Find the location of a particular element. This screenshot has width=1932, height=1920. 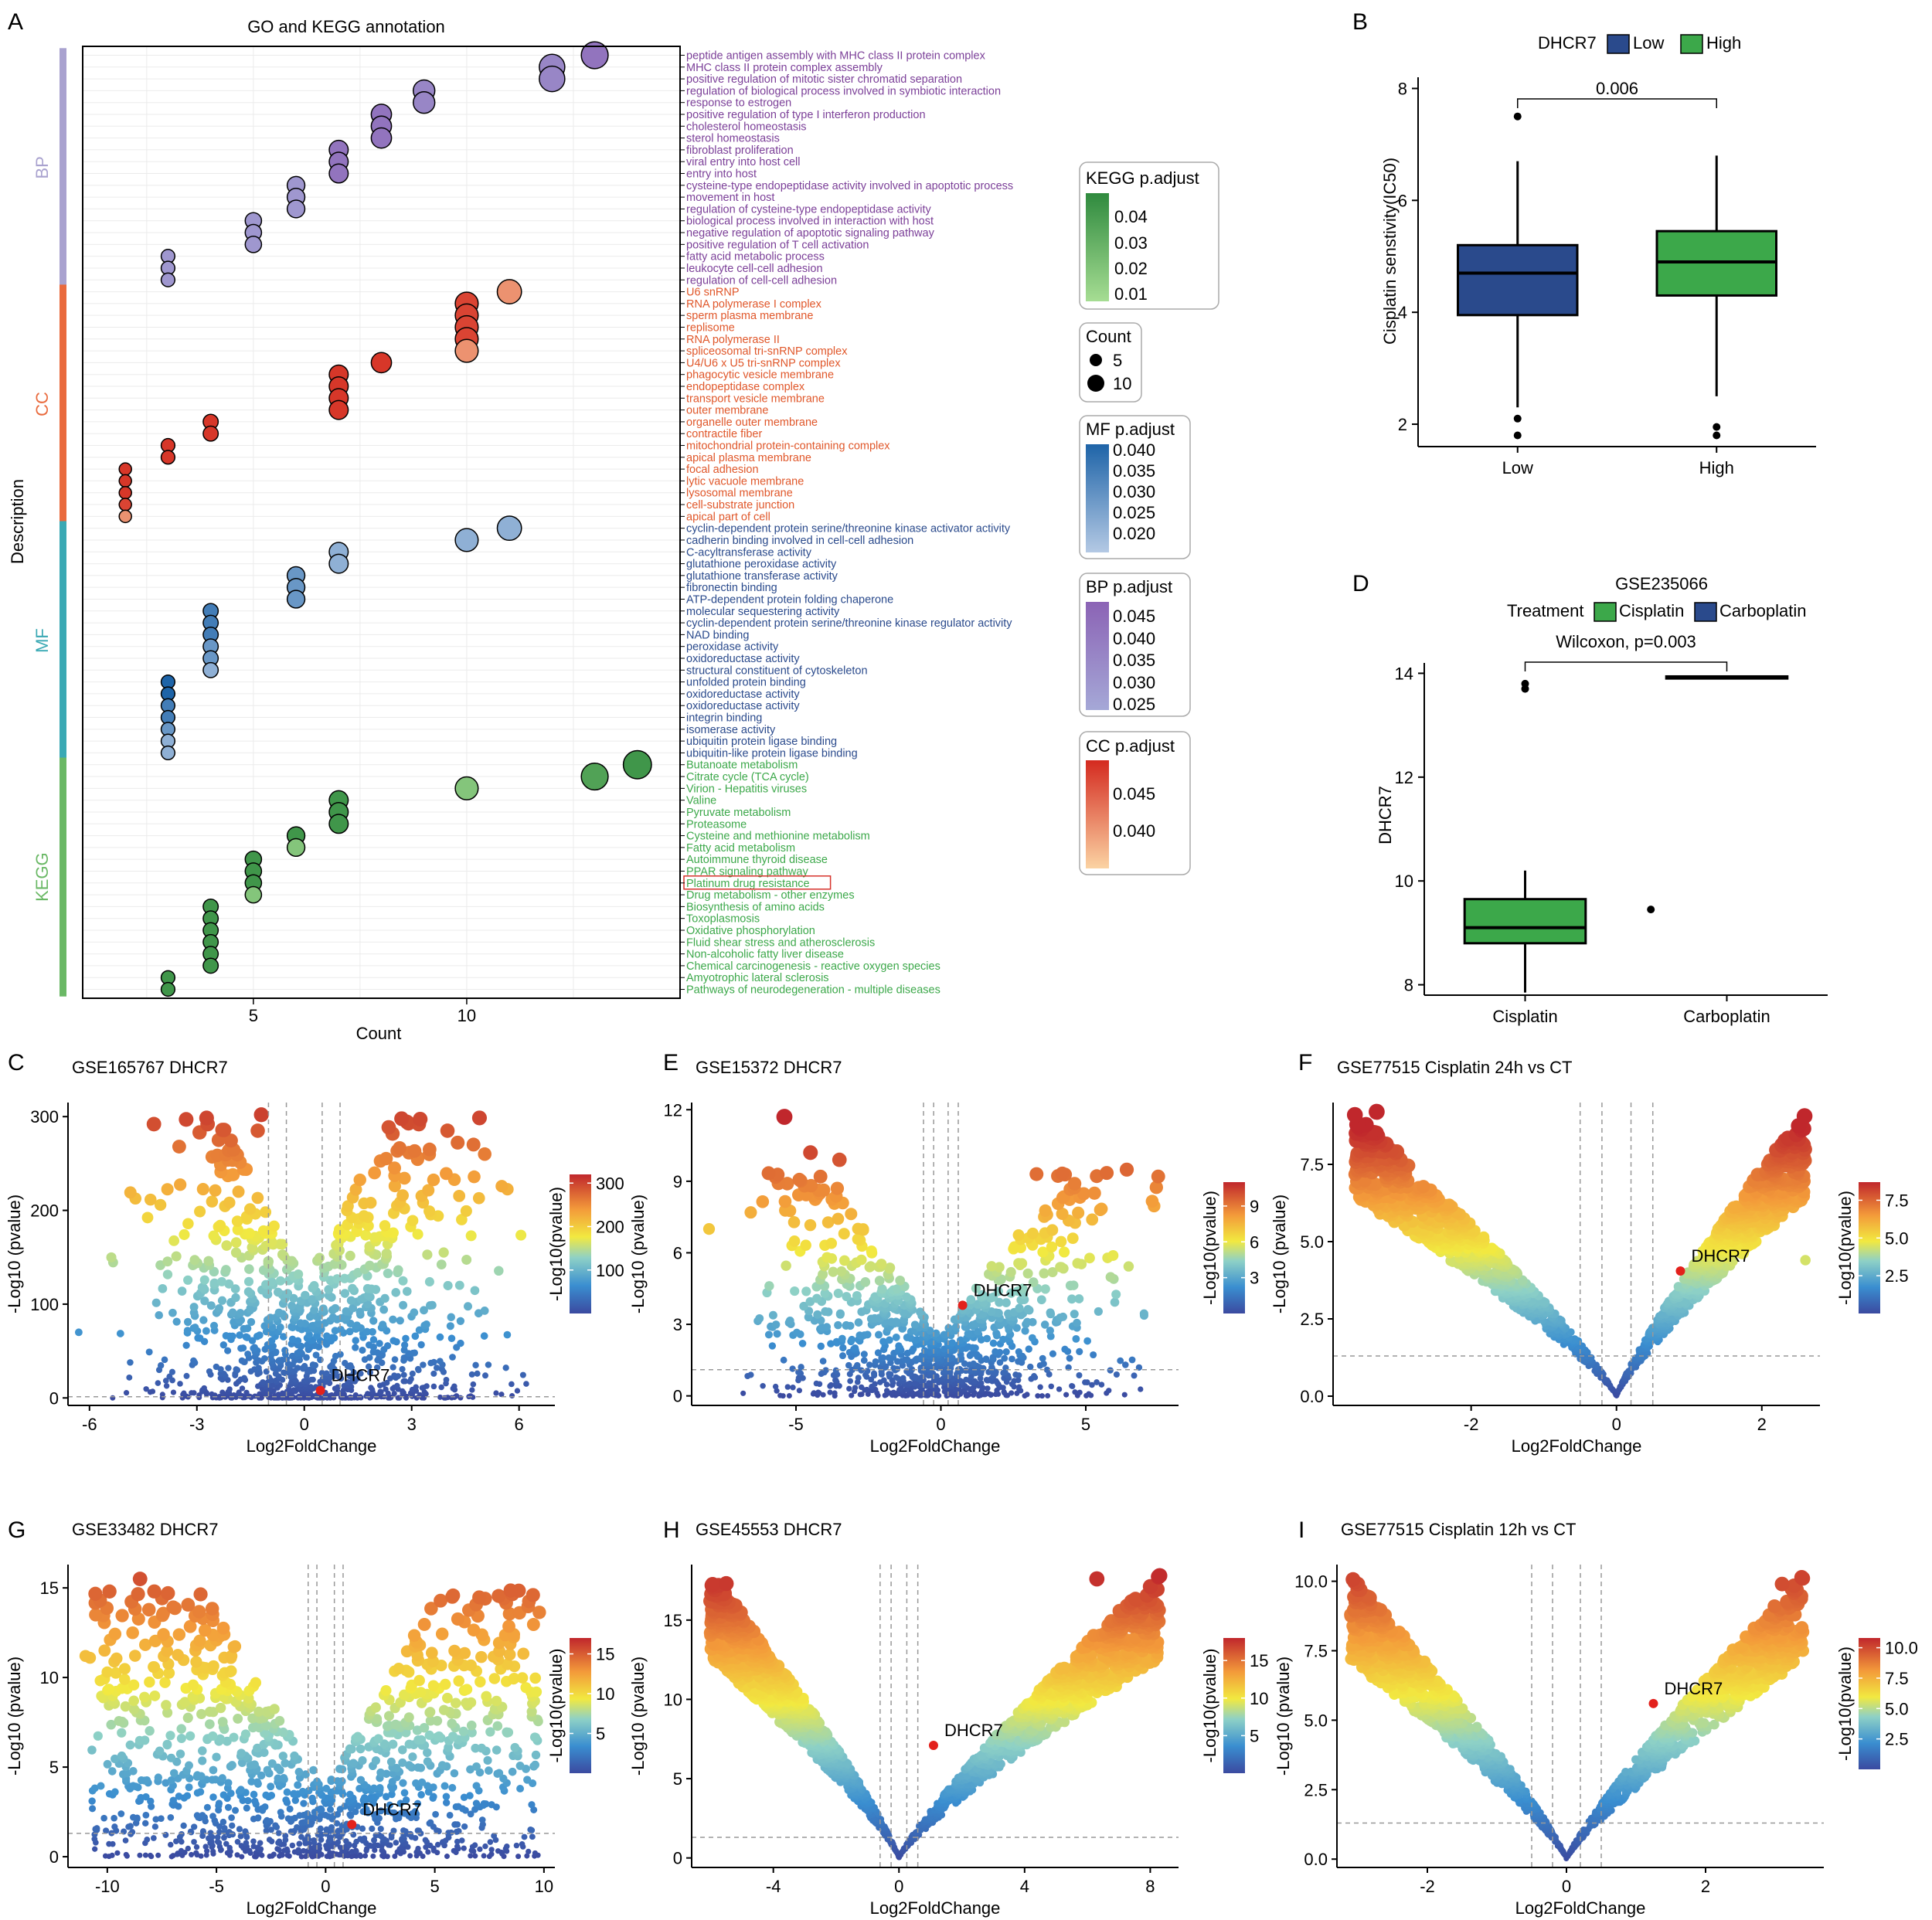

panel-a-term-label: ubiquitin-like protein ligase binding is located at coordinates (772, 753).